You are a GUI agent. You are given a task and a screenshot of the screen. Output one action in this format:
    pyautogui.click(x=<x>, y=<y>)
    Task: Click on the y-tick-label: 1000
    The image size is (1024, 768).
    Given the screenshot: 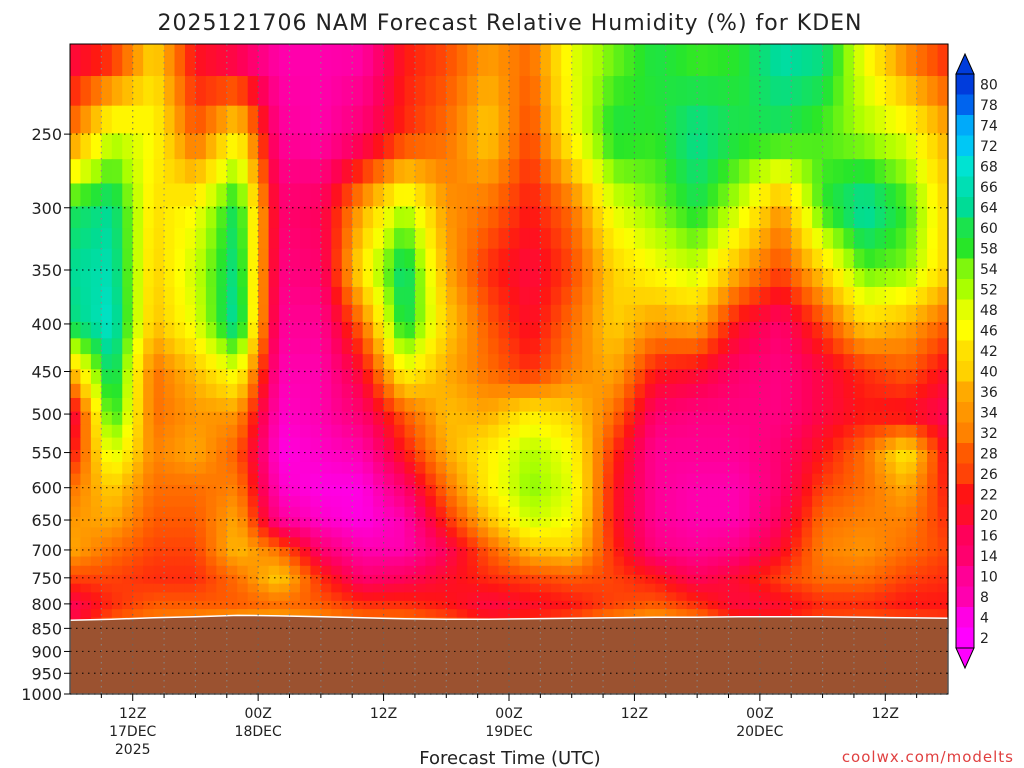 What is the action you would take?
    pyautogui.click(x=41, y=694)
    